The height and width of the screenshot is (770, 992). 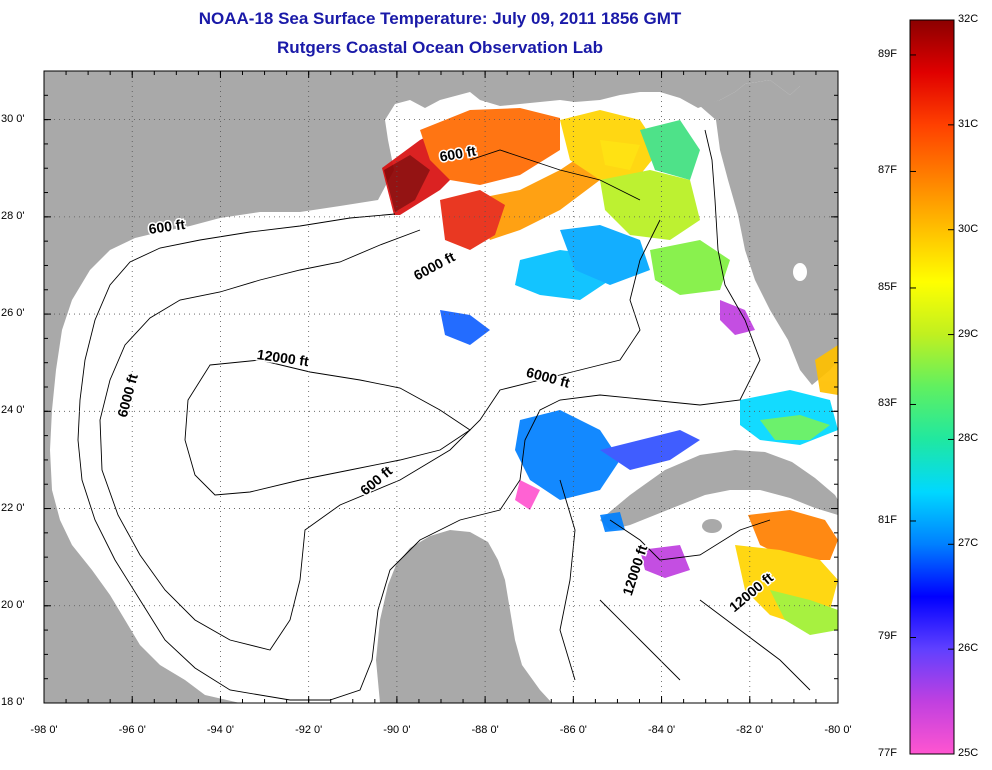 I want to click on contour-label-halo: 600 ft, so click(x=167, y=226).